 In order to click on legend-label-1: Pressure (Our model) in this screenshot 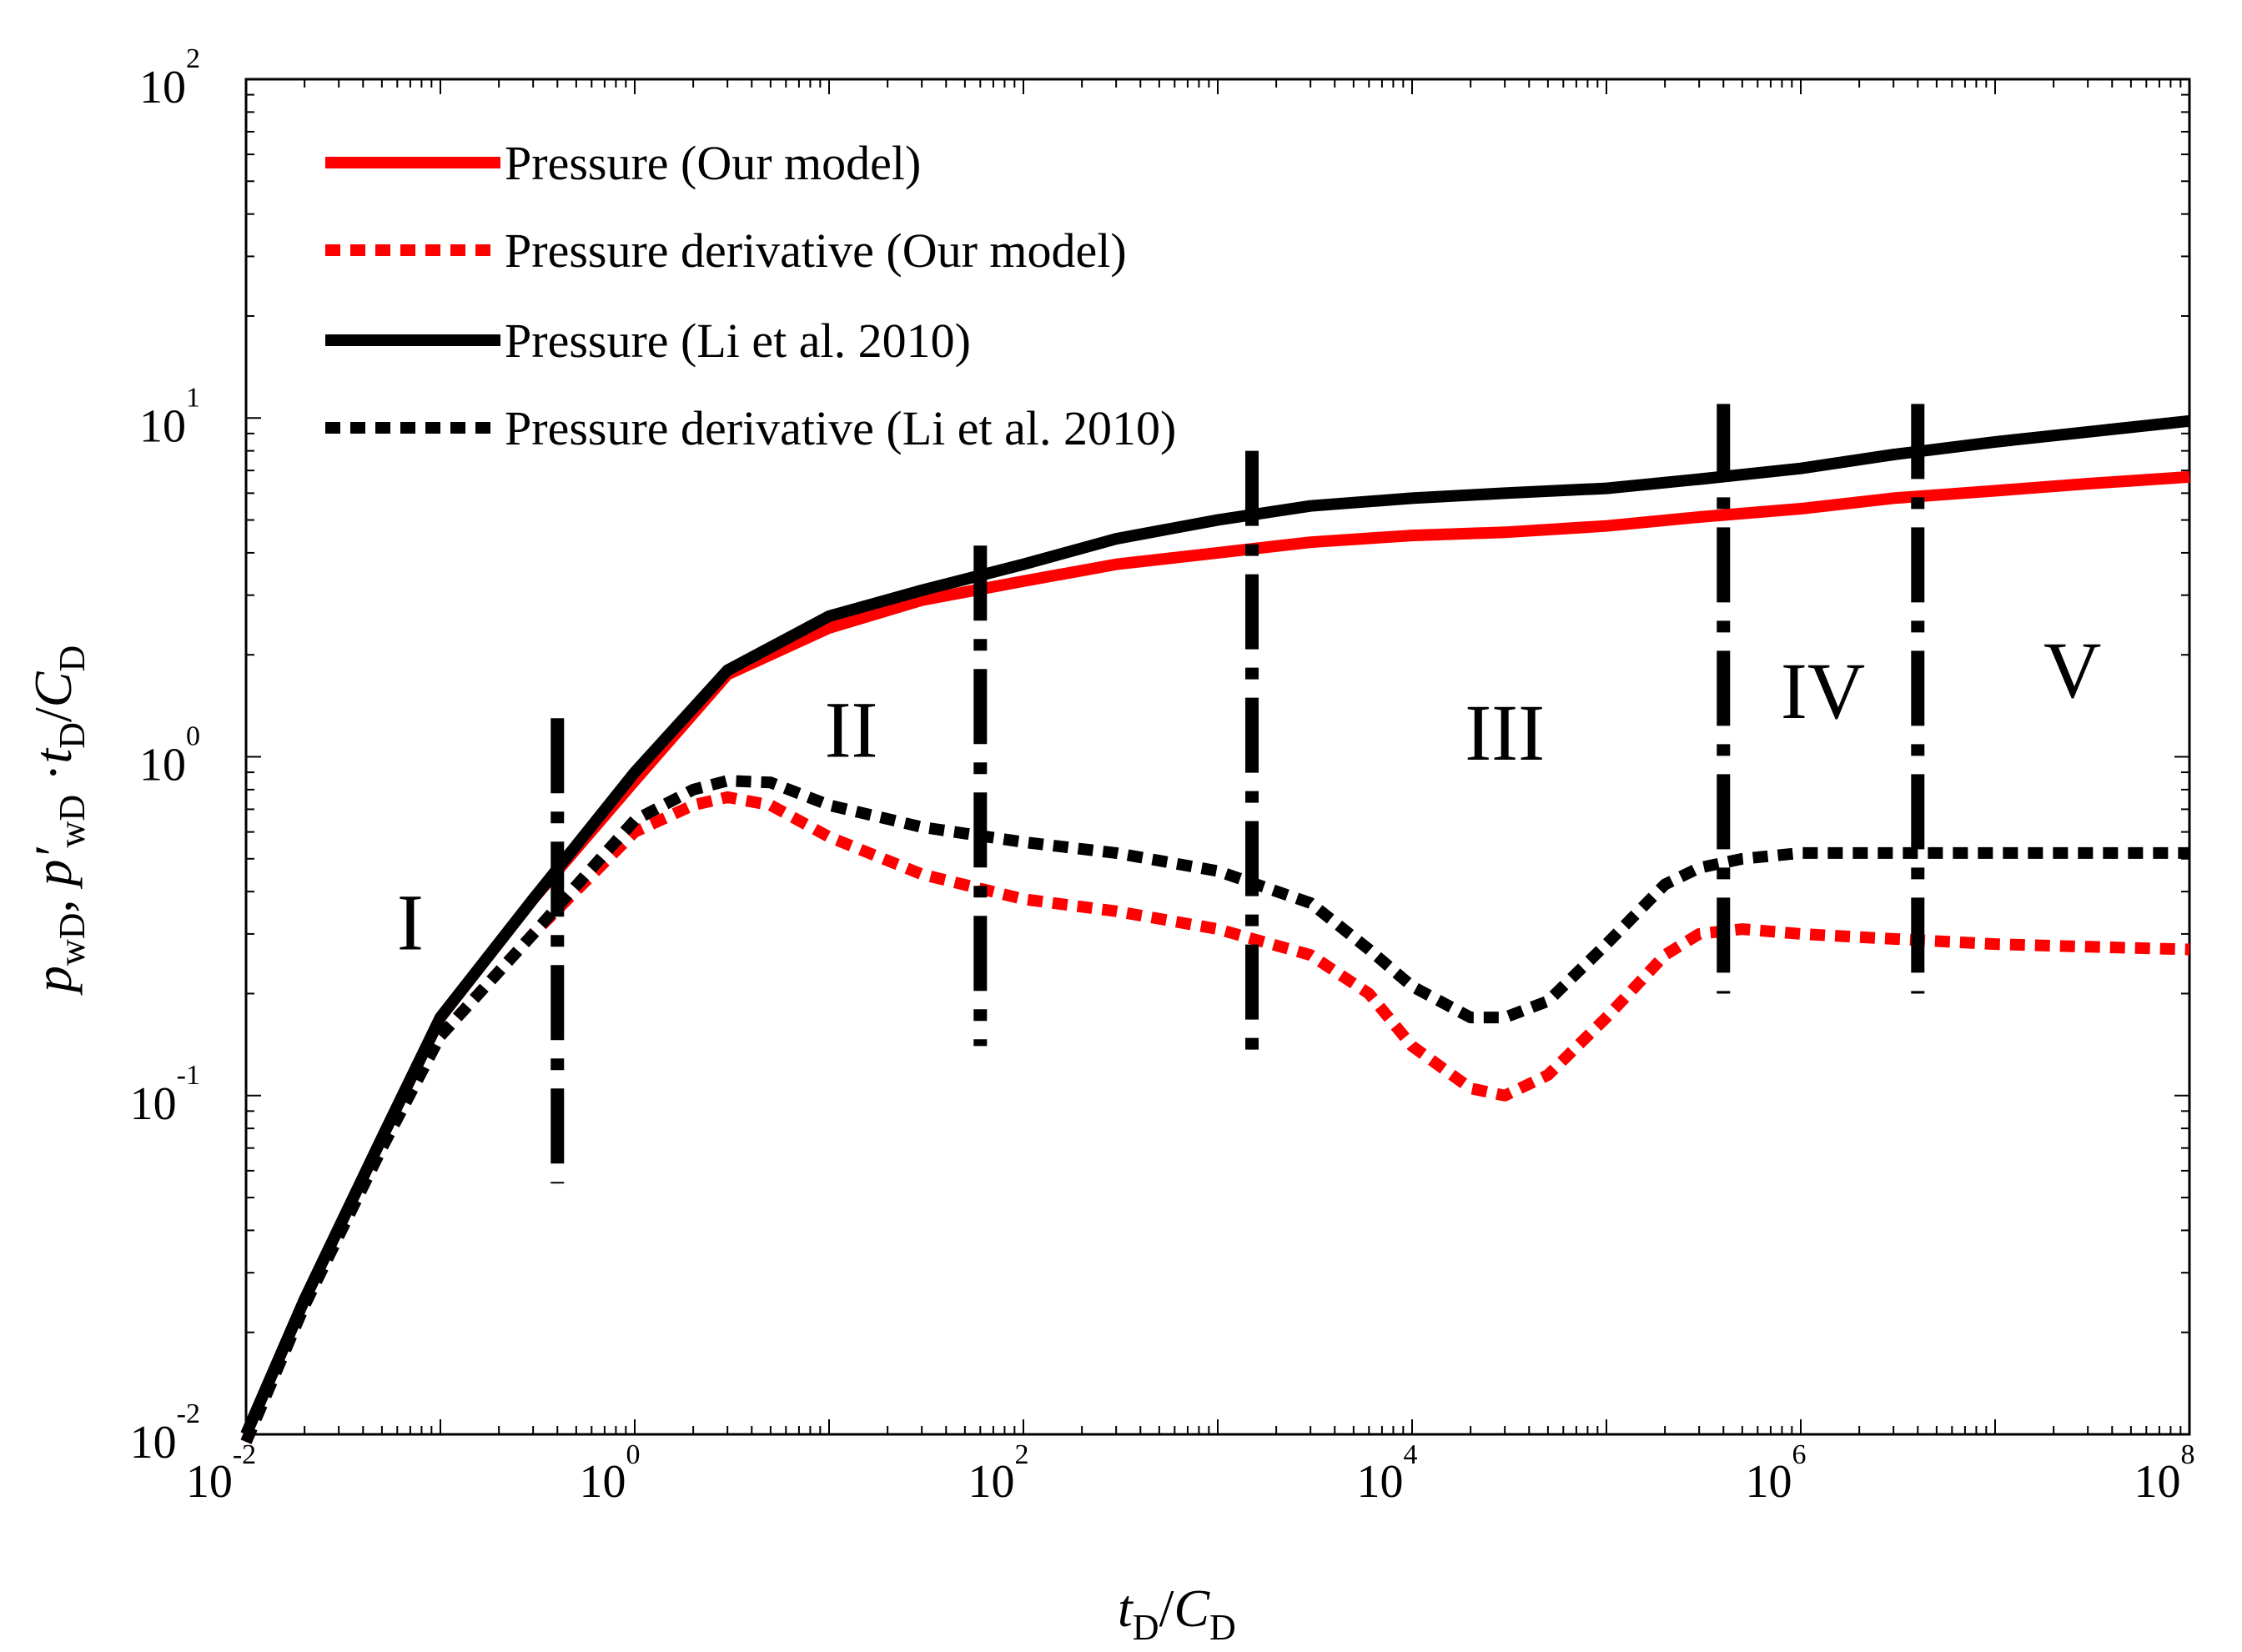, I will do `click(713, 163)`.